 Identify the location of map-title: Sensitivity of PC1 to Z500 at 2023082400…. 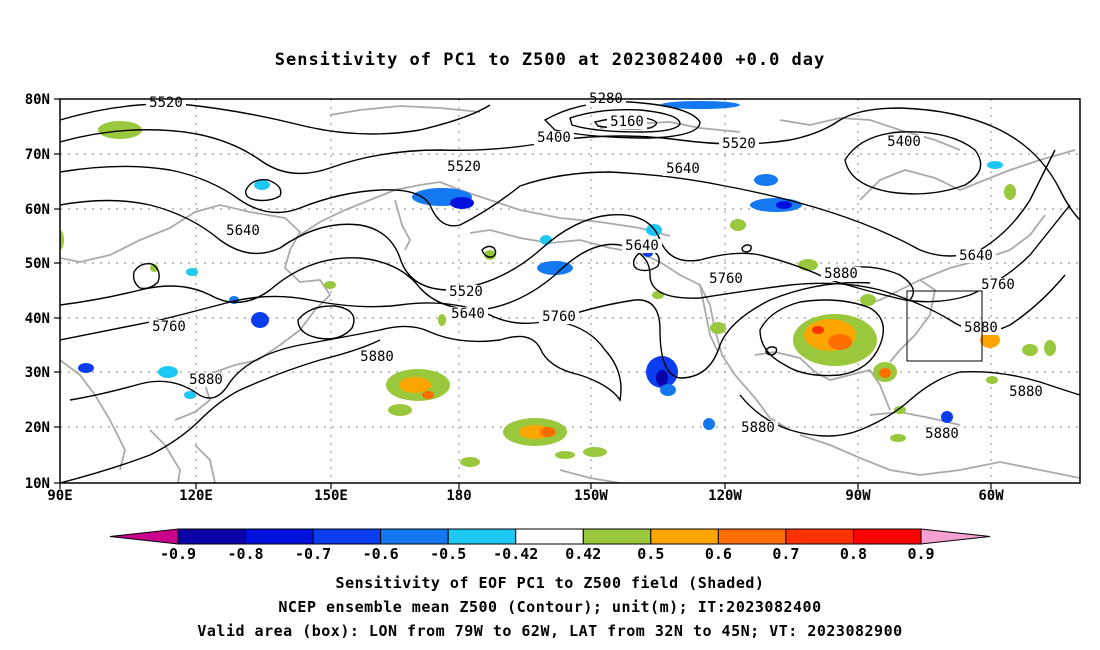
(550, 60).